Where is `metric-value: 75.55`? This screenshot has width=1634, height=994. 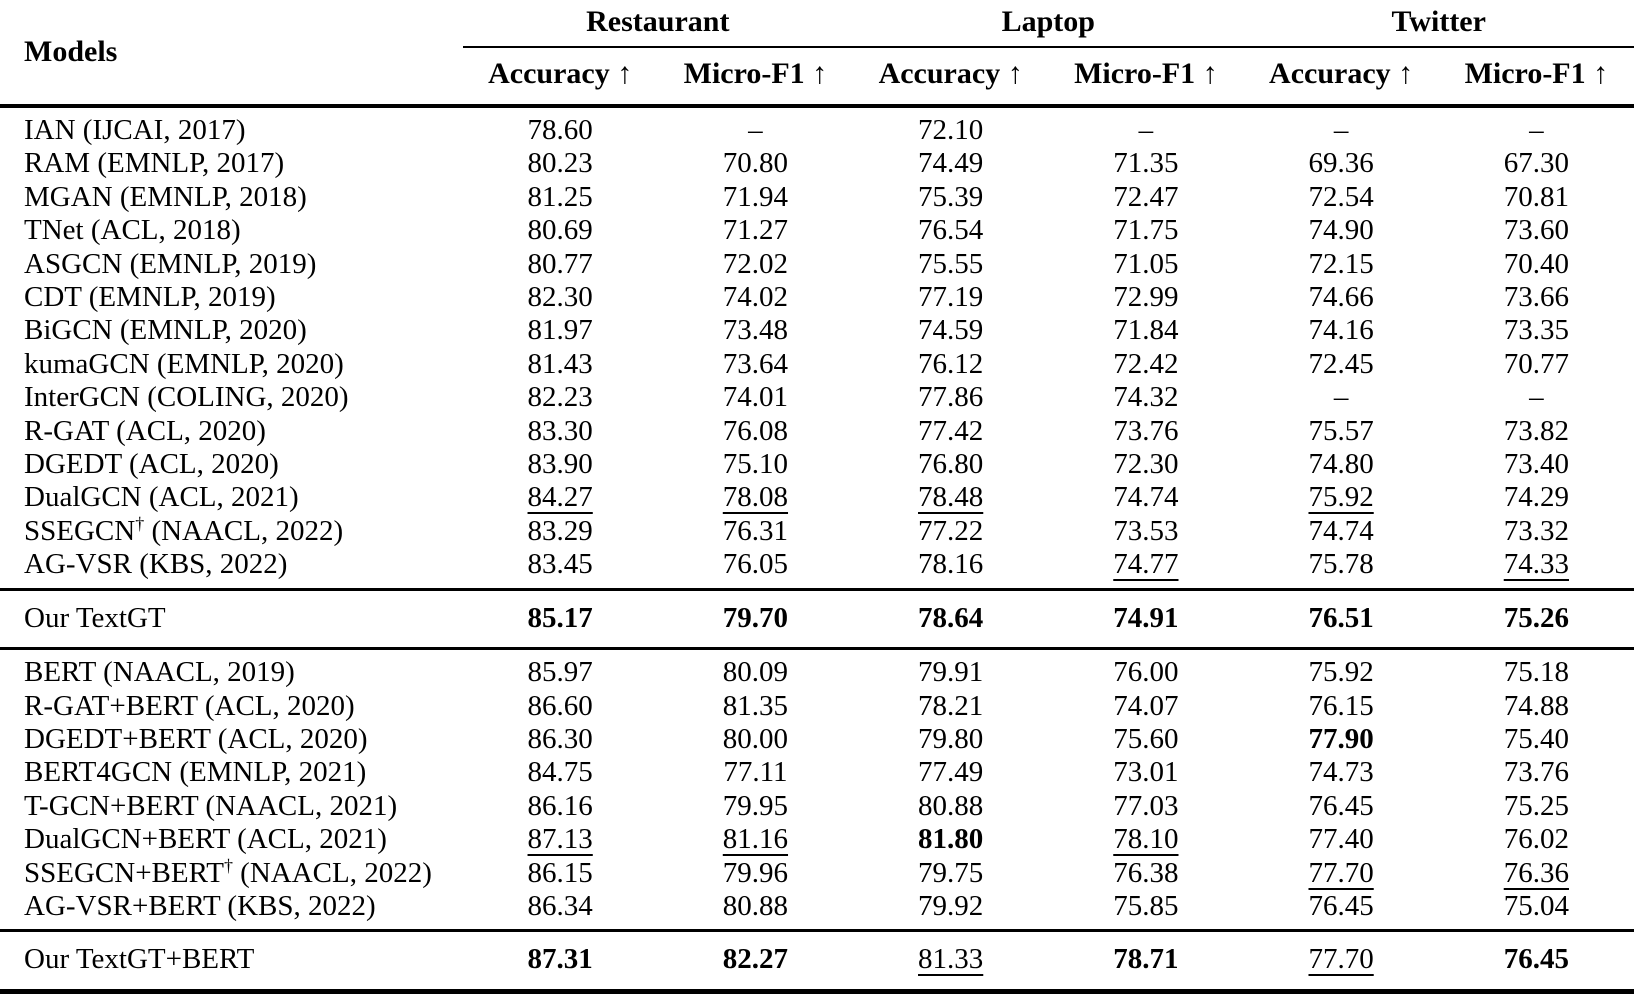 metric-value: 75.55 is located at coordinates (951, 263).